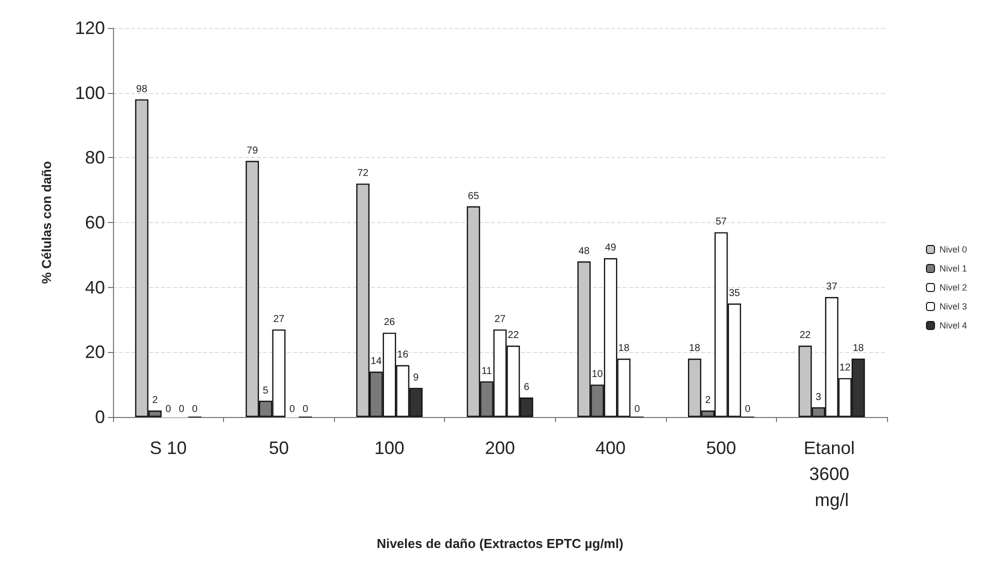  What do you see at coordinates (953, 287) in the screenshot?
I see `legend-label: Nivel 2` at bounding box center [953, 287].